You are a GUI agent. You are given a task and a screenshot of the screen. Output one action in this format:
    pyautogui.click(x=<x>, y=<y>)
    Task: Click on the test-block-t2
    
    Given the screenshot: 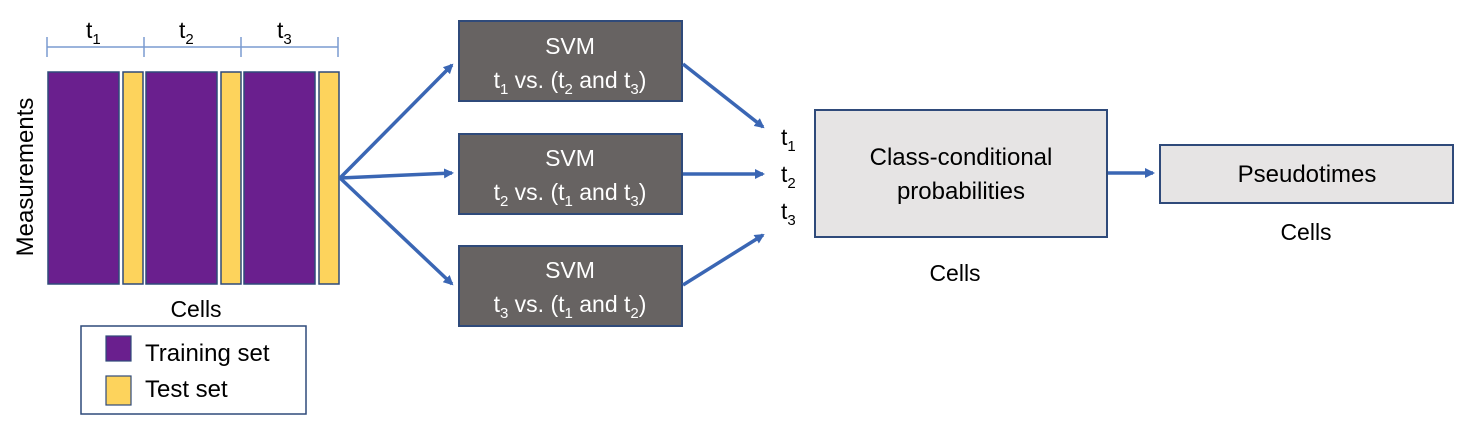 What is the action you would take?
    pyautogui.click(x=231, y=178)
    